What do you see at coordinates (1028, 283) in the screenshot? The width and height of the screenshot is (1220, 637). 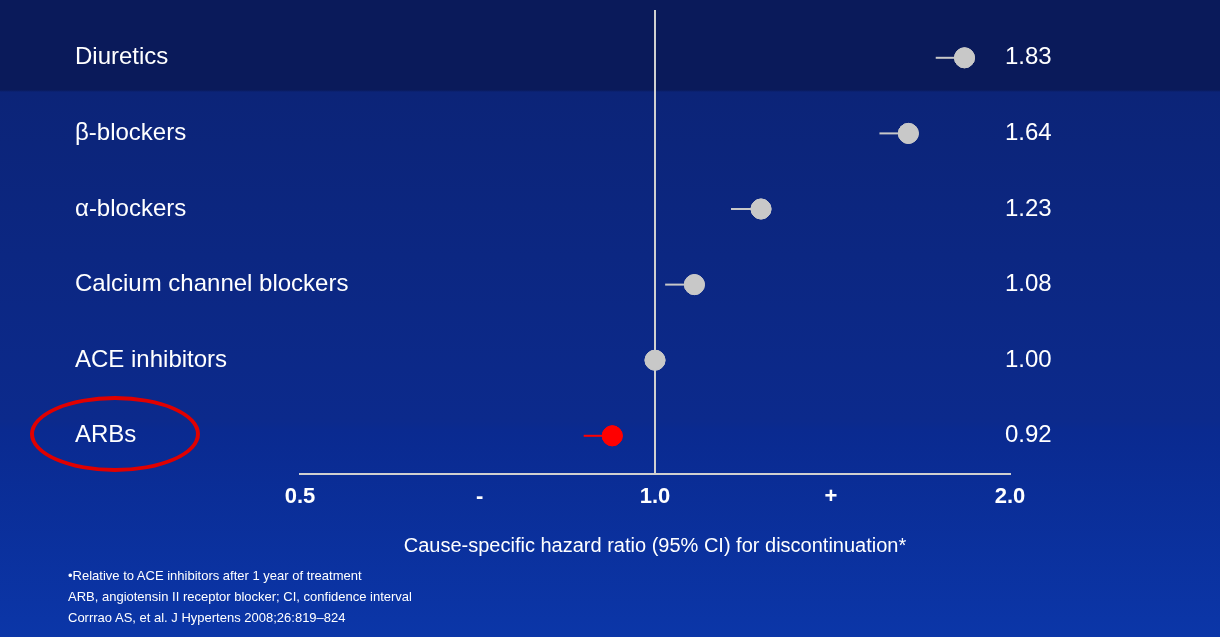 I see `data-label: 1.08` at bounding box center [1028, 283].